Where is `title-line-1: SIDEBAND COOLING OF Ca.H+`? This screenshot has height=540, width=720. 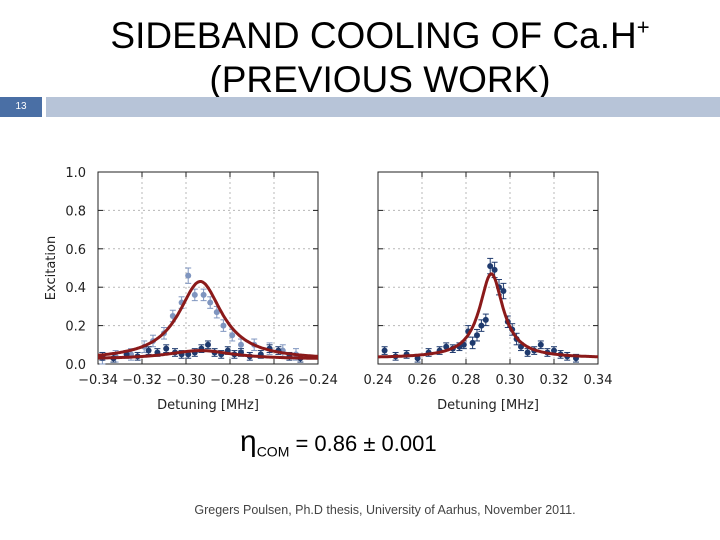
title-line-1: SIDEBAND COOLING OF Ca.H+ is located at coordinates (380, 35).